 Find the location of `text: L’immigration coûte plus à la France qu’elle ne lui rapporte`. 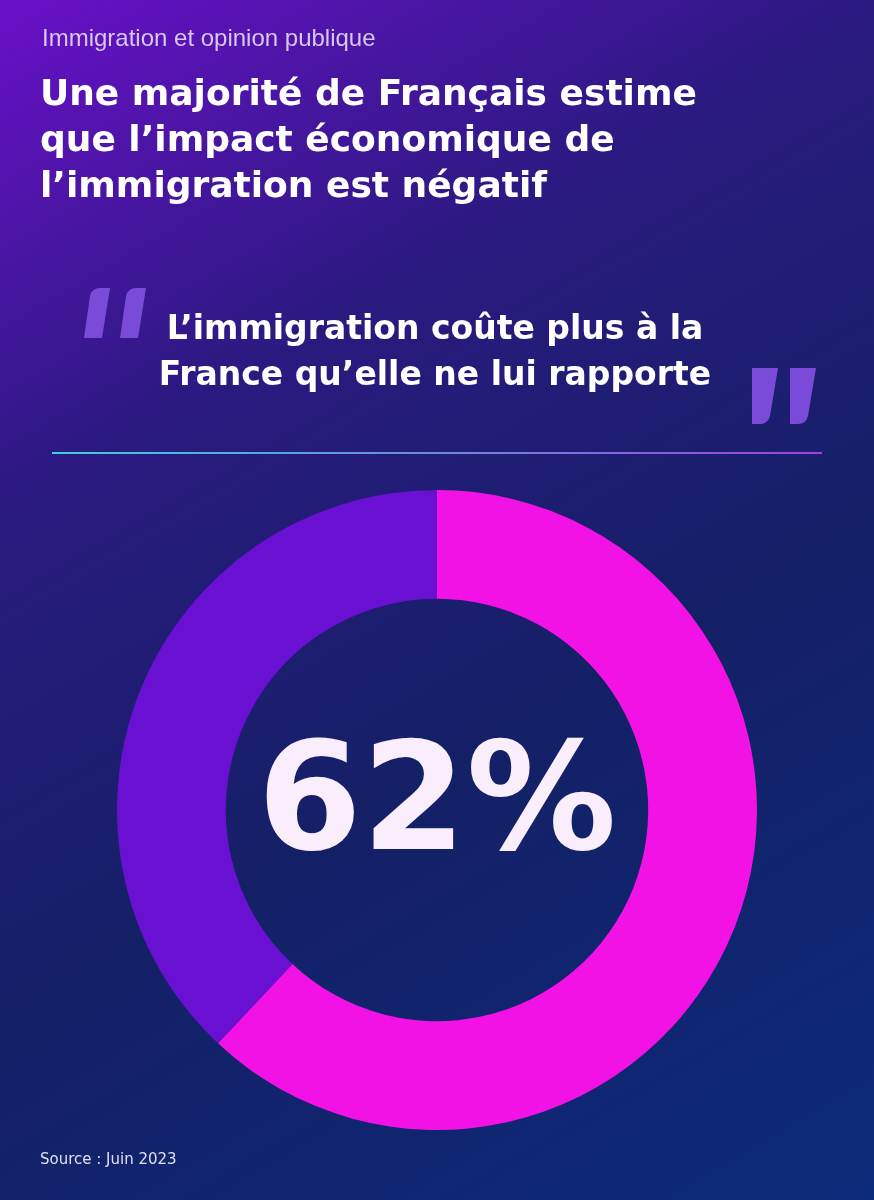

text: L’immigration coûte plus à la France qu’elle ne lui rapporte is located at coordinates (435, 351).